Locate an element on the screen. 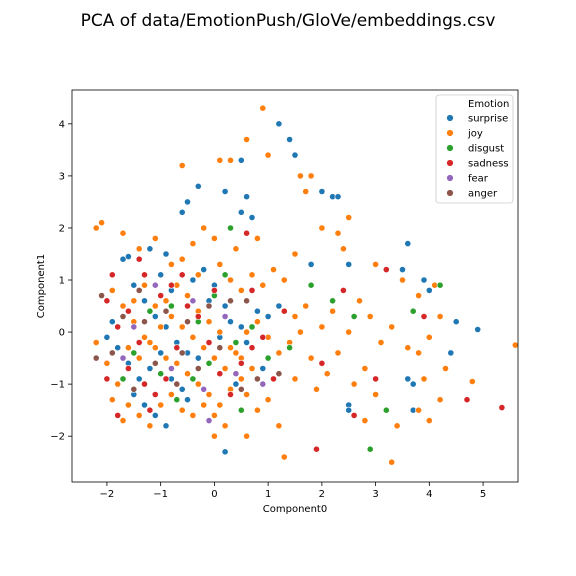 This screenshot has height=576, width=576. y-axis-label: Component1 is located at coordinates (41, 286).